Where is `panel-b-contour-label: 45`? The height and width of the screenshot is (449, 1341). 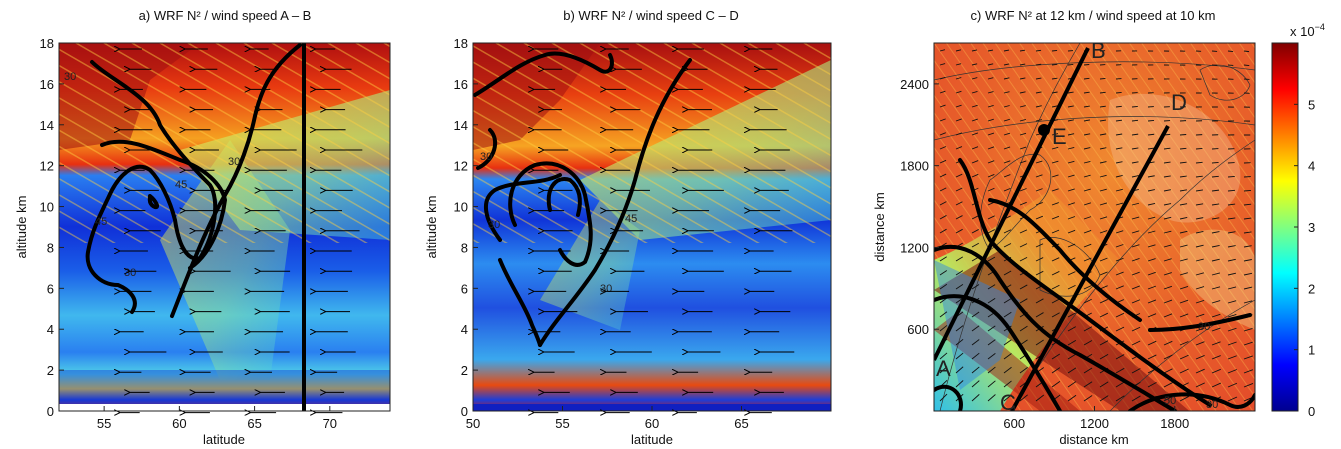
panel-b-contour-label: 45 is located at coordinates (631, 219).